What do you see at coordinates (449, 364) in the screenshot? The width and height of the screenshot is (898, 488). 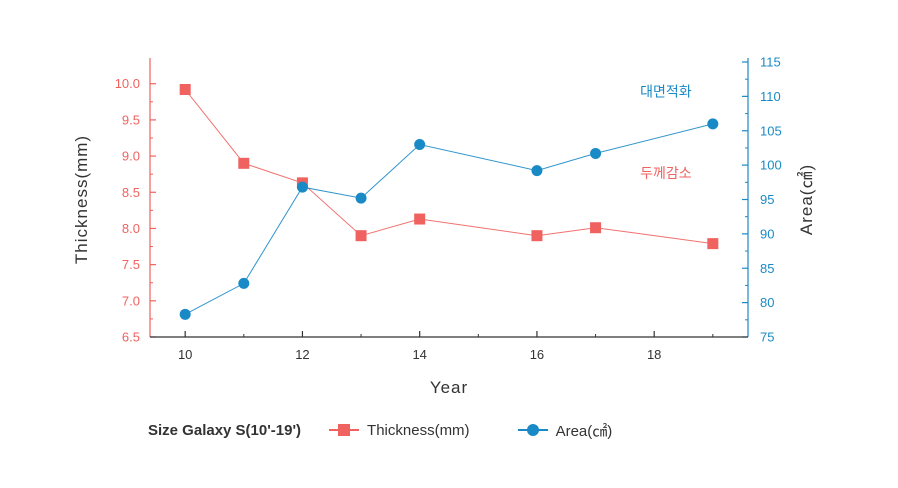 I see `x-axis: 10 12 14 16 18 Year` at bounding box center [449, 364].